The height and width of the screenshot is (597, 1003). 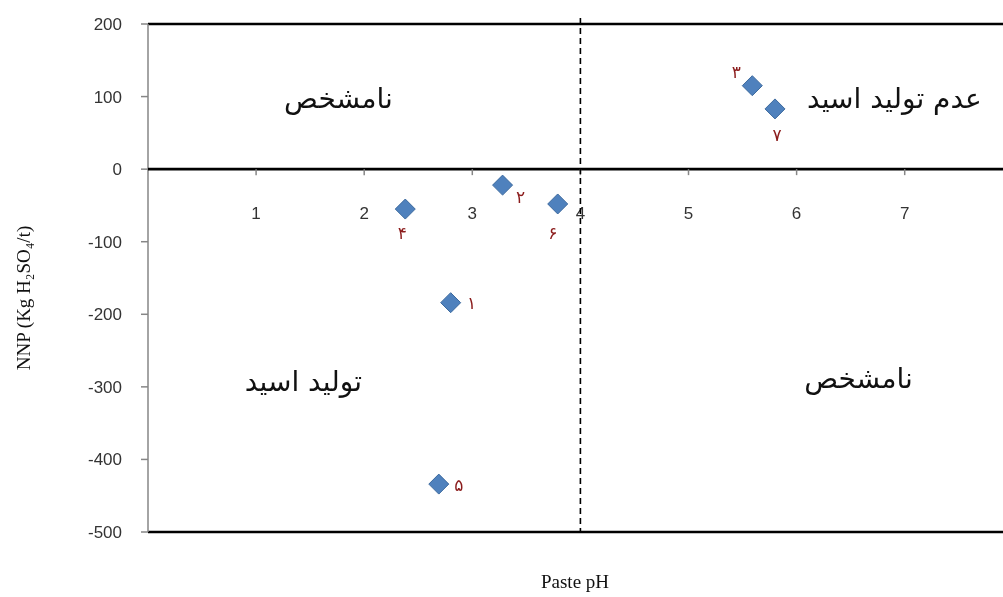 What do you see at coordinates (472, 302) in the screenshot?
I see `annotation: ۱` at bounding box center [472, 302].